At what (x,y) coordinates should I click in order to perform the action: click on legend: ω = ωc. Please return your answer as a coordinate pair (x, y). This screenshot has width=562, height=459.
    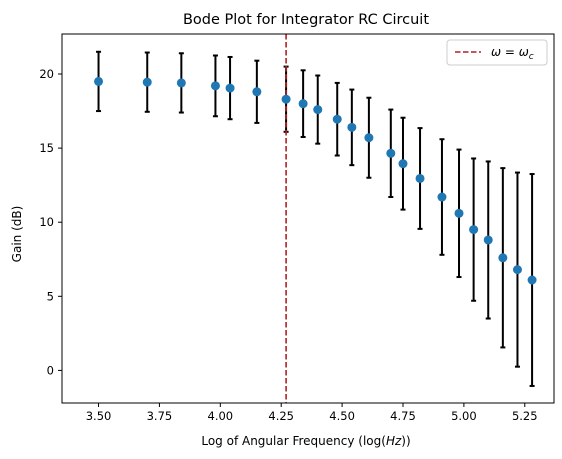
    Looking at the image, I should click on (497, 52).